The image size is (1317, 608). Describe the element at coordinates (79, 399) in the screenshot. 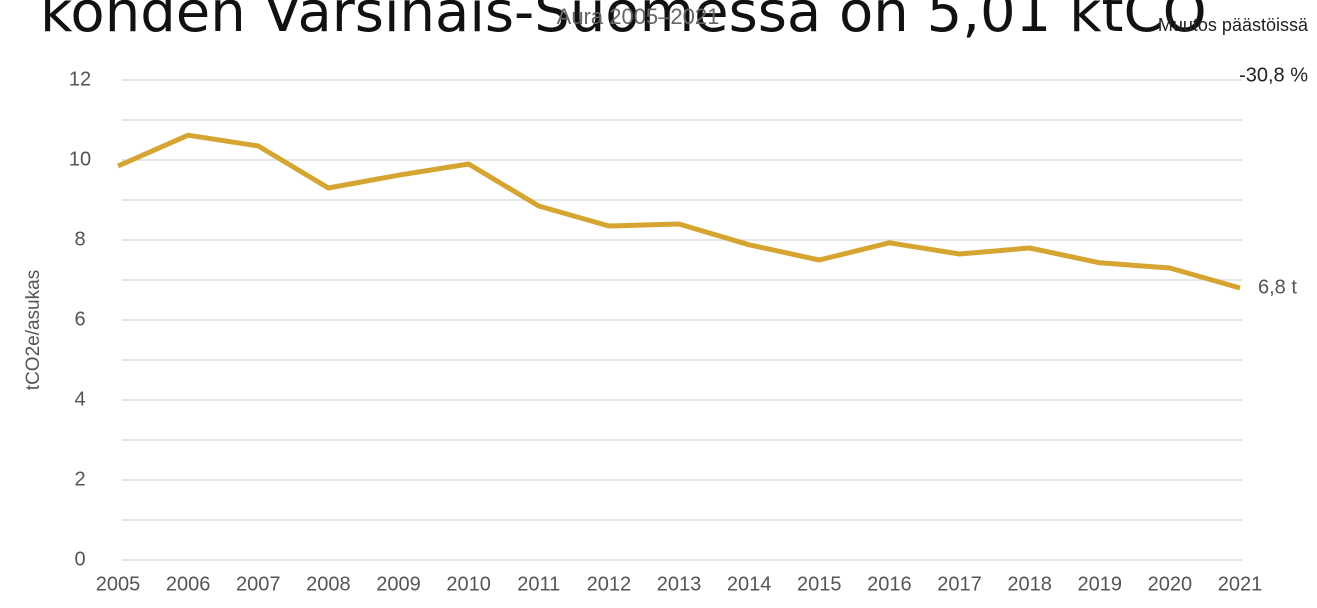

I see `y-tick-label: 4` at that location.